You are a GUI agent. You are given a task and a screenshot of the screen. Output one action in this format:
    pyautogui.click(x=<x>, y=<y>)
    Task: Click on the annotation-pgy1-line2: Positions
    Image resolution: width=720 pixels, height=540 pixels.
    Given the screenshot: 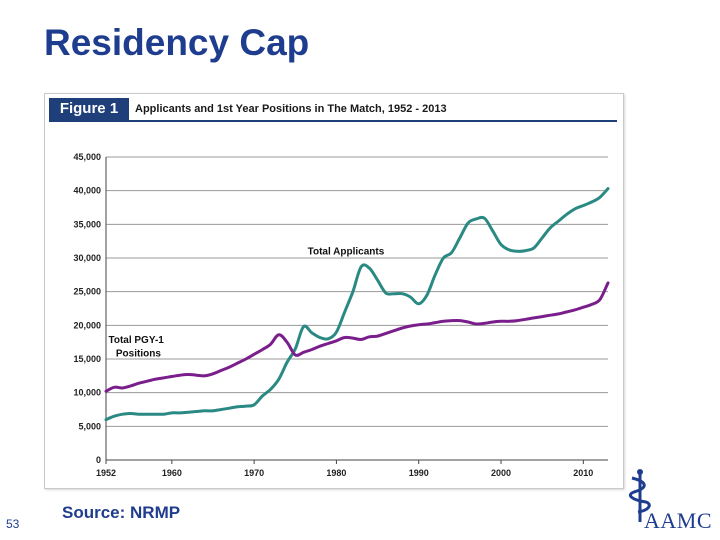 What is the action you would take?
    pyautogui.click(x=138, y=353)
    